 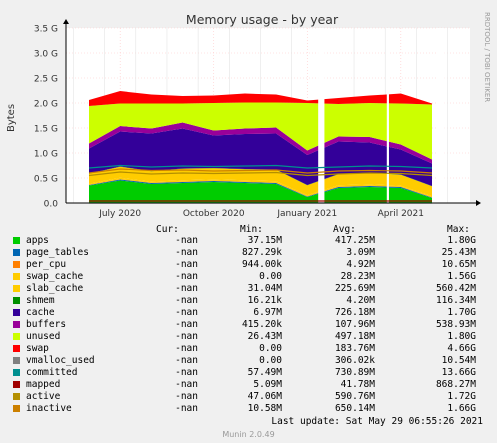 What do you see at coordinates (461, 348) in the screenshot?
I see `legend-max: 4.66G` at bounding box center [461, 348].